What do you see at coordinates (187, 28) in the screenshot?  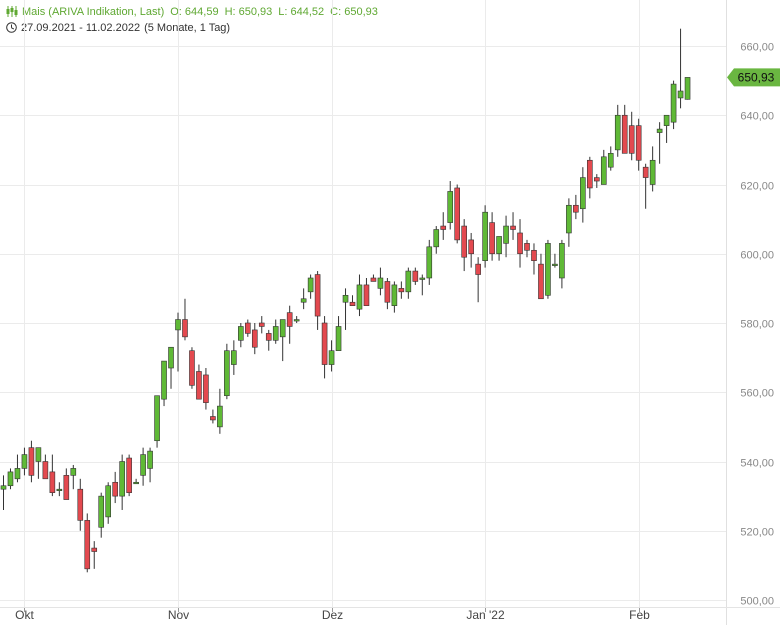 I see `period-label: (5 Monate, 1 Tag)` at bounding box center [187, 28].